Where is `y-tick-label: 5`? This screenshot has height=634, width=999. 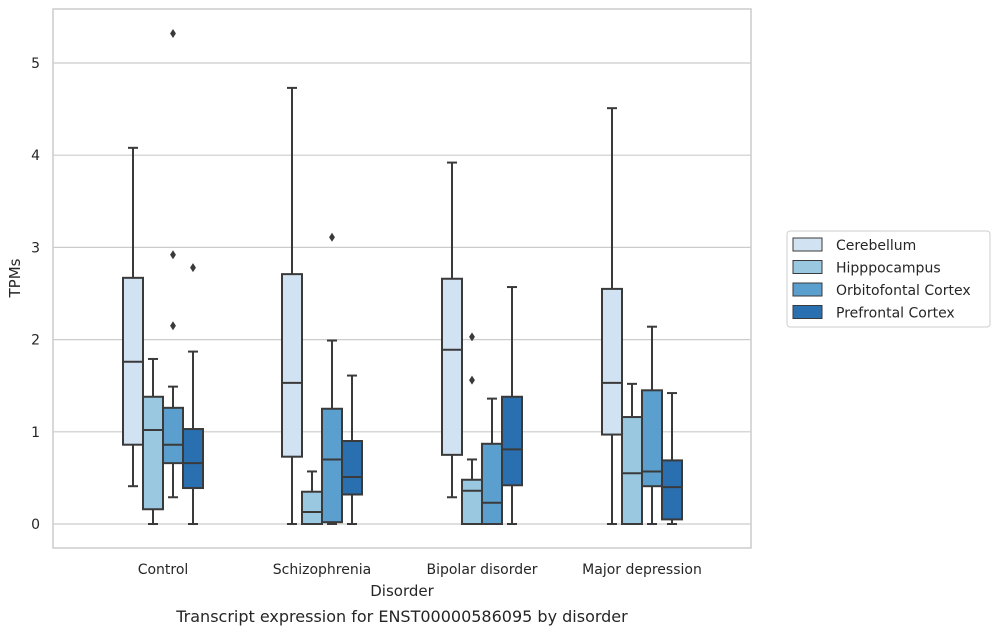 y-tick-label: 5 is located at coordinates (35, 64).